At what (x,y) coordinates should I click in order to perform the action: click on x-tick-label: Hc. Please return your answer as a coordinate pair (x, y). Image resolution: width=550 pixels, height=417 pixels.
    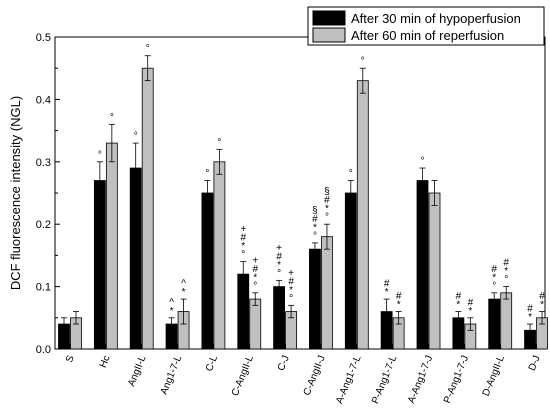
    Looking at the image, I should click on (105, 361).